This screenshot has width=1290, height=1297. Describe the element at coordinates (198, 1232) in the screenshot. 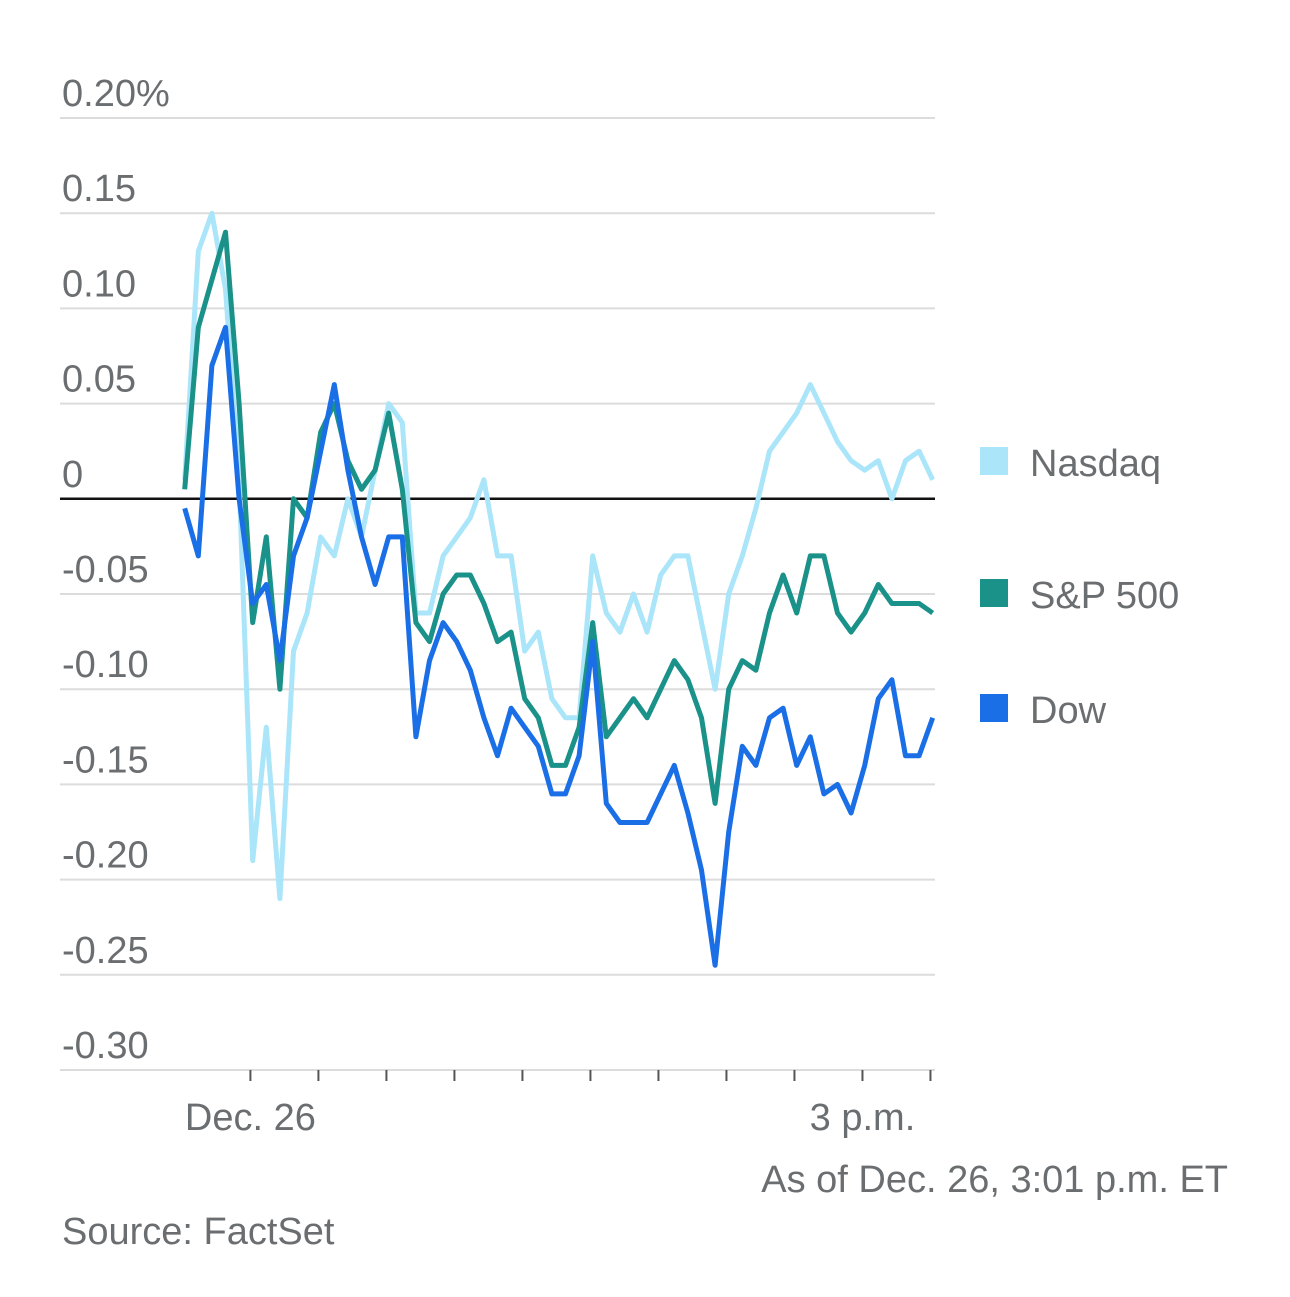

I see `source: Source: FactSet` at that location.